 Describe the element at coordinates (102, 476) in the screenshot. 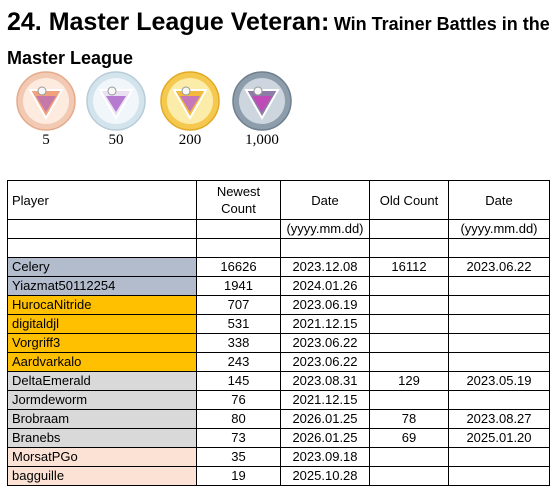

I see `player-name: bagguille` at that location.